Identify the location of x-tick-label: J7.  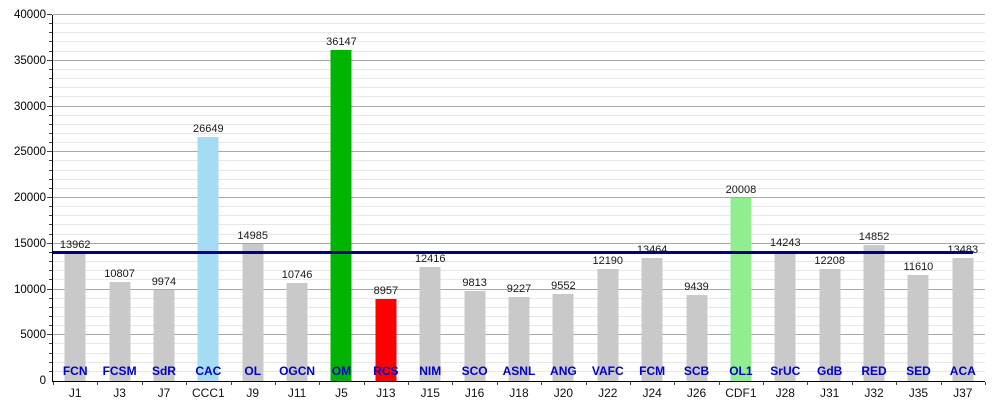
(164, 393).